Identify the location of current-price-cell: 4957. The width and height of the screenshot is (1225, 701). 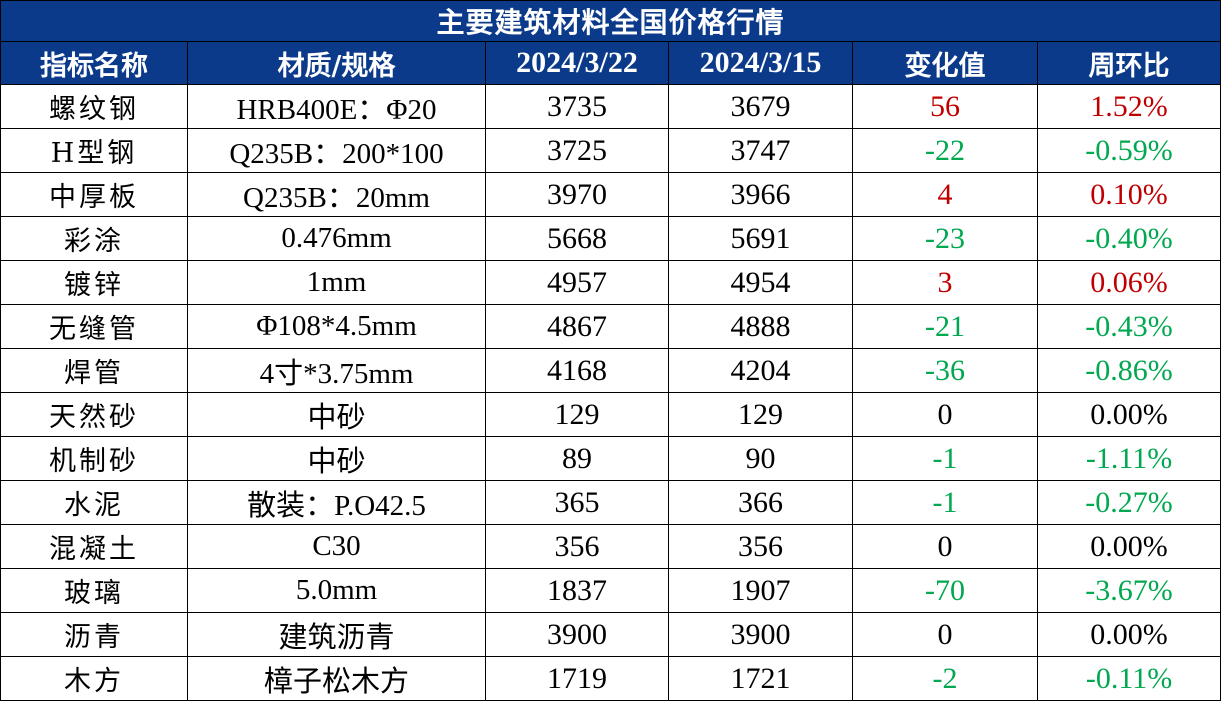
(577, 282).